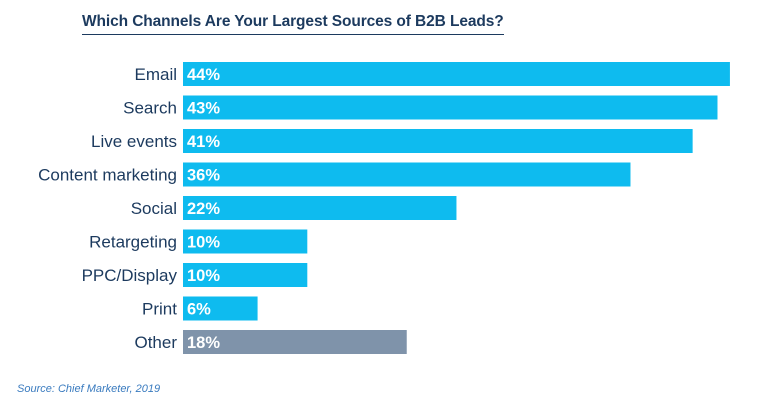 Image resolution: width=780 pixels, height=417 pixels. Describe the element at coordinates (203, 176) in the screenshot. I see `data-label: 36%` at that location.